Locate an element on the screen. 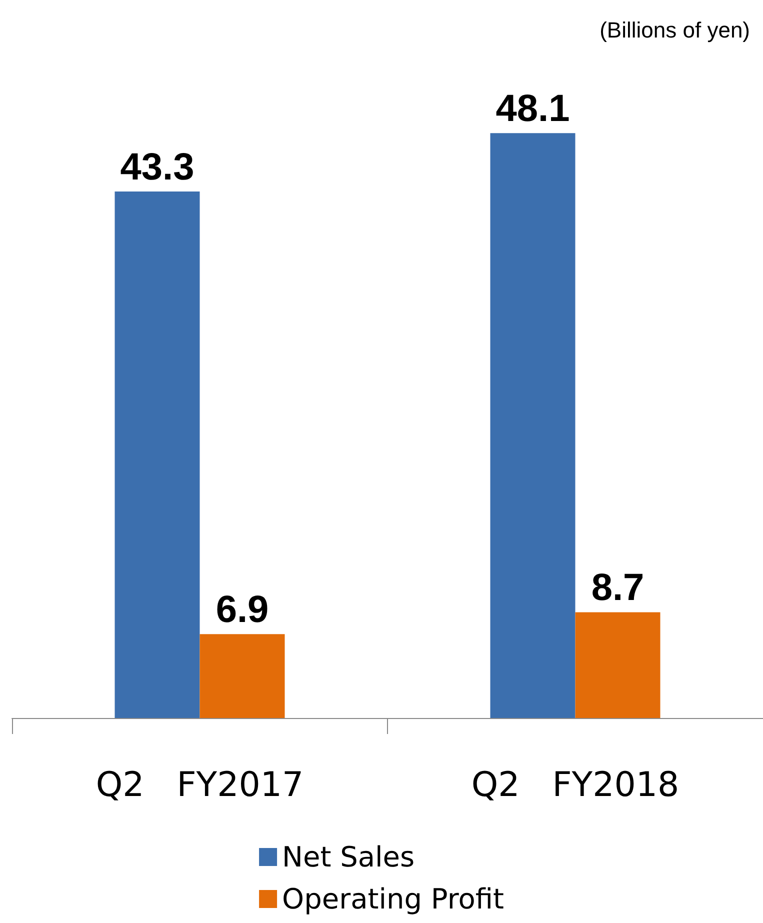  legend-label: Operating Profit is located at coordinates (393, 899).